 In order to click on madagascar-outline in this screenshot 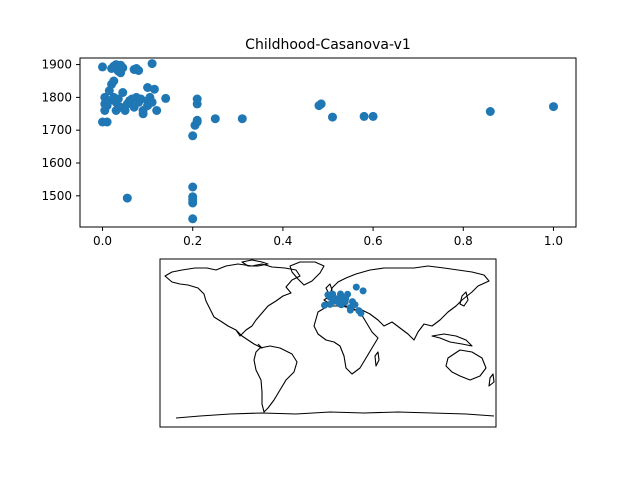, I will do `click(377, 359)`.